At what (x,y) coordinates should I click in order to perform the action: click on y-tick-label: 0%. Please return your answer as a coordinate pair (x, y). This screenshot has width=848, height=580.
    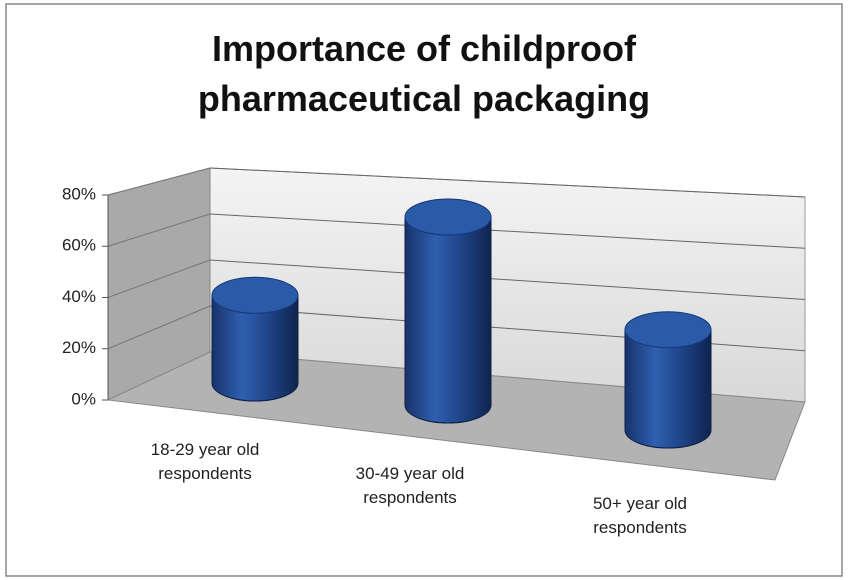
    Looking at the image, I should click on (83, 398).